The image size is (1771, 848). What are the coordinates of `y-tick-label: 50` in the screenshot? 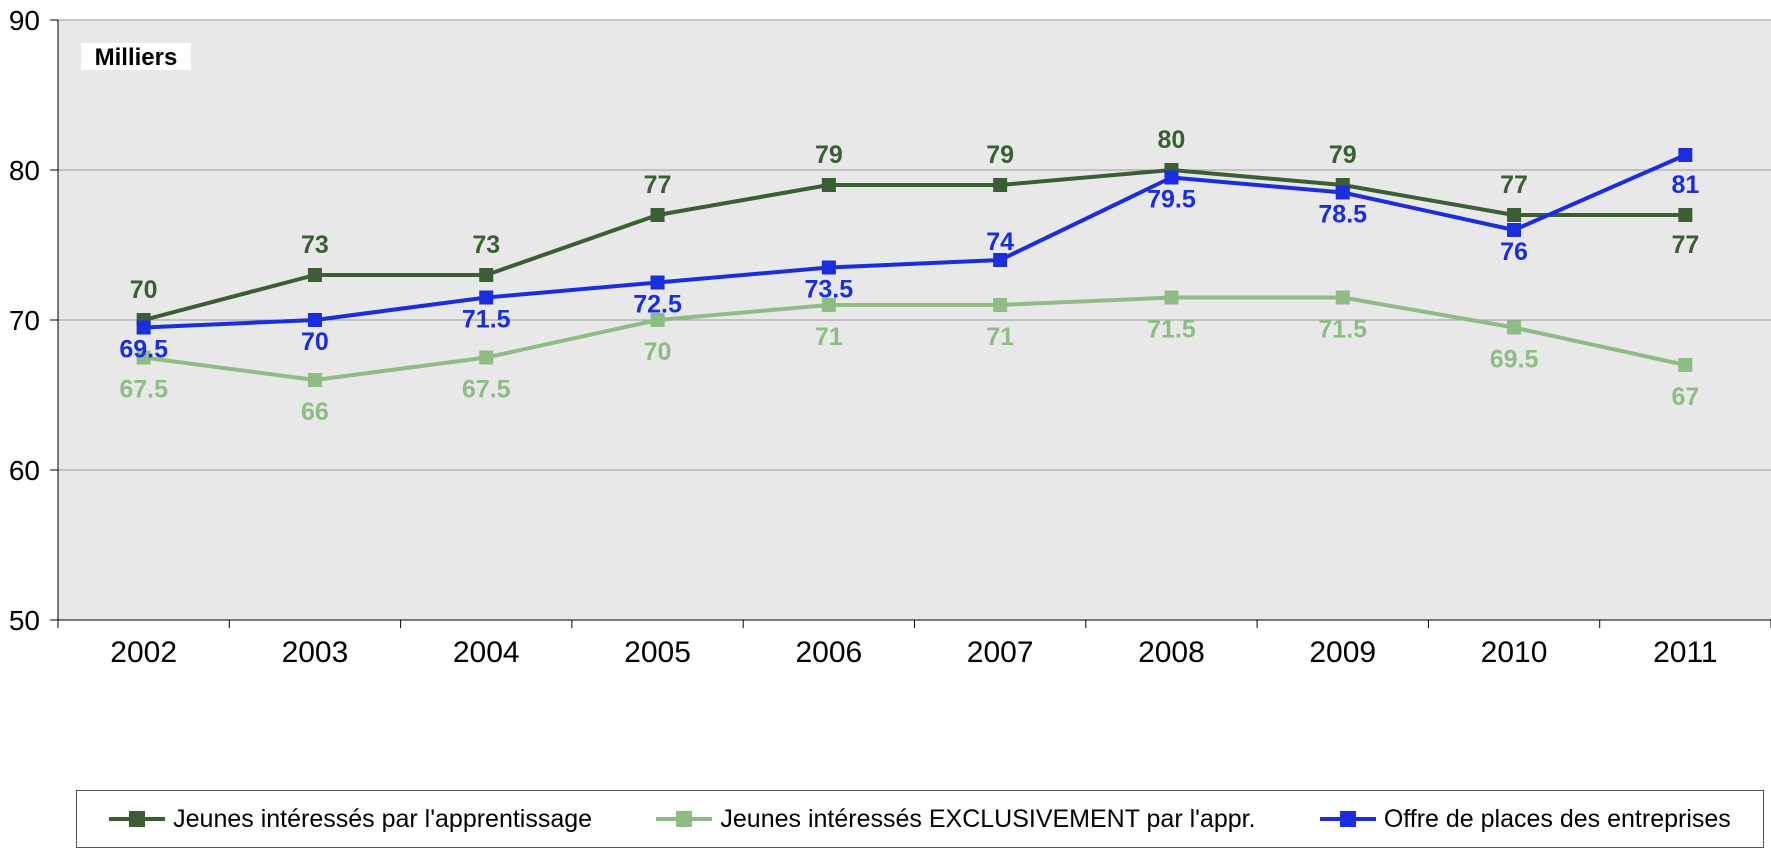 It's located at (24, 620).